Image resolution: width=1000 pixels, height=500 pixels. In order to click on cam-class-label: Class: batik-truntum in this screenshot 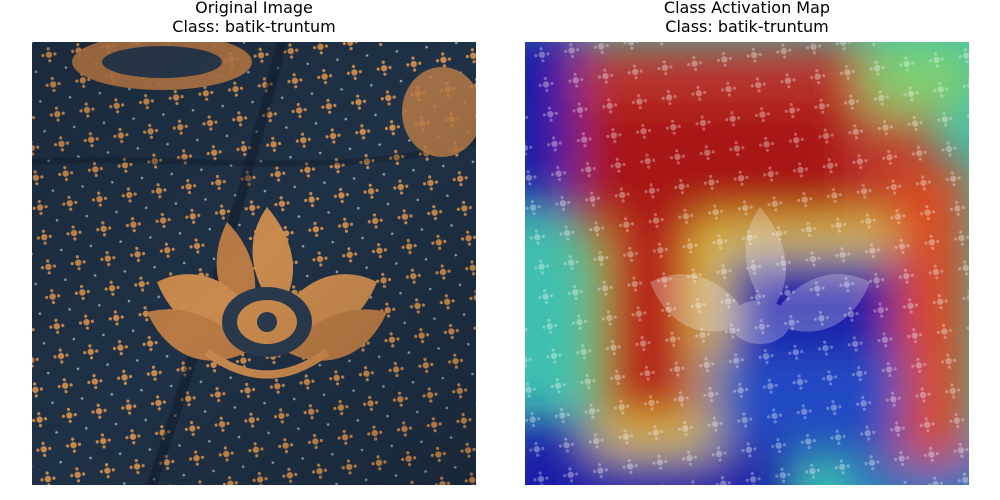, I will do `click(747, 26)`.